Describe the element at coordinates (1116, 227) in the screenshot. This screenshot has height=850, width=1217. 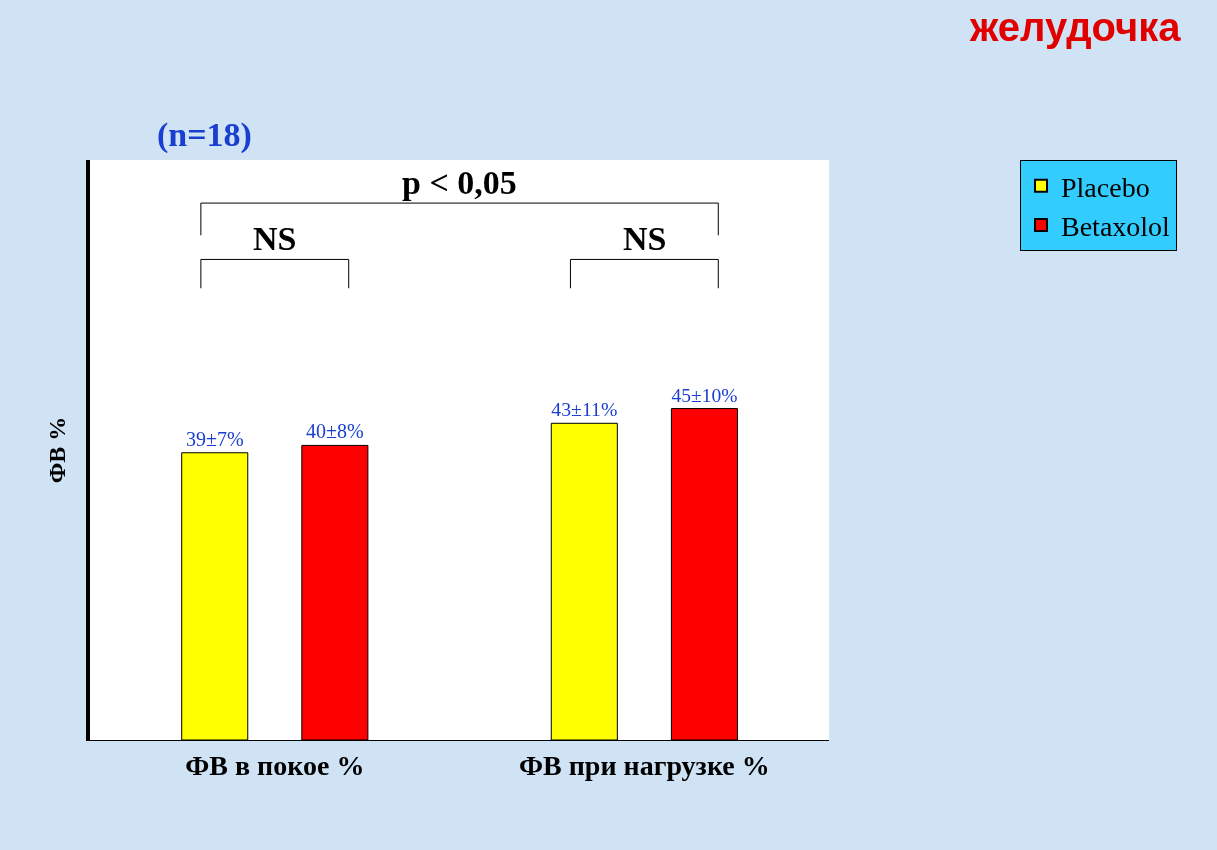
I see `legend-label: Betaxolol` at that location.